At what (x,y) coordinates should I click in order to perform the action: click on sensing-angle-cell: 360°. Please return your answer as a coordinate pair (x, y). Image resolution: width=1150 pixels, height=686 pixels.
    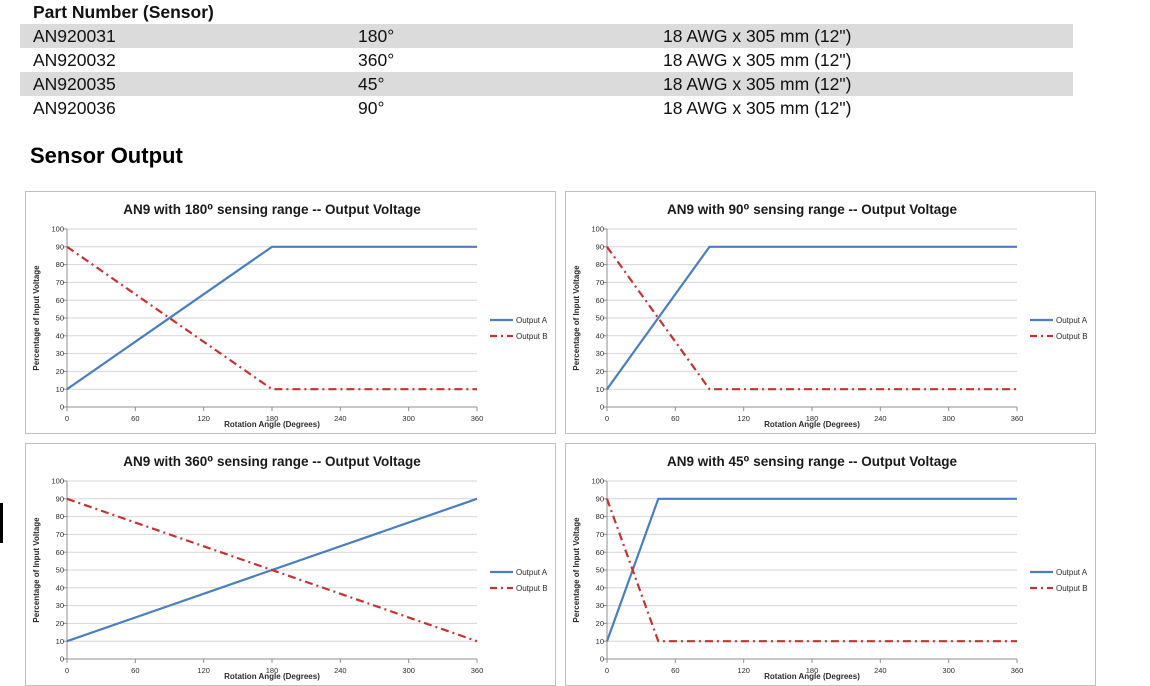
    Looking at the image, I should click on (376, 60).